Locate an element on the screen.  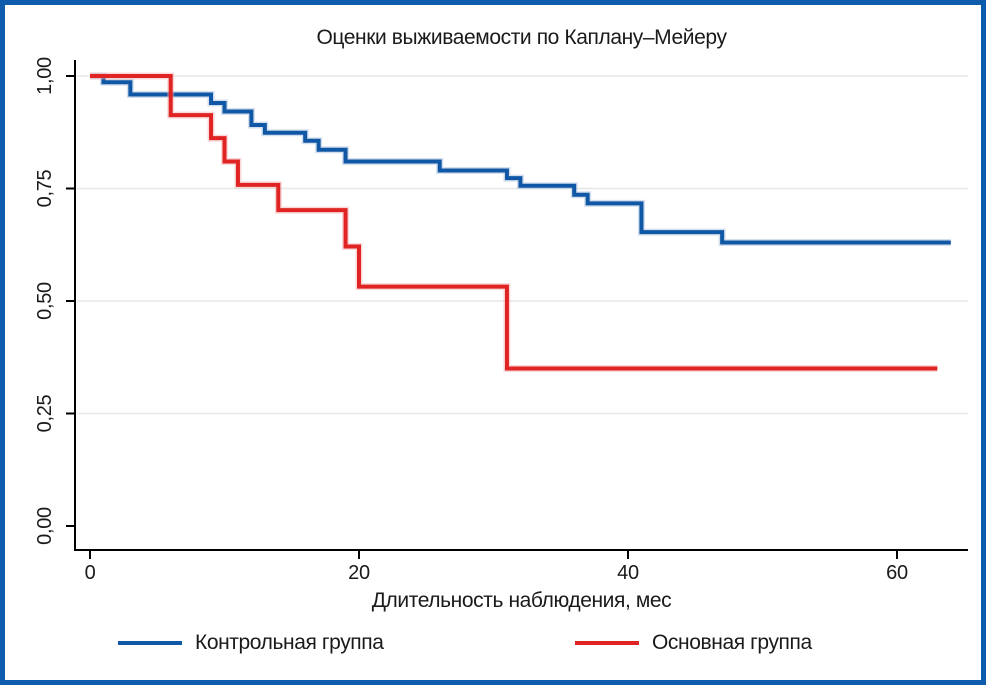
y-tick-label: 0,00 is located at coordinates (45, 526).